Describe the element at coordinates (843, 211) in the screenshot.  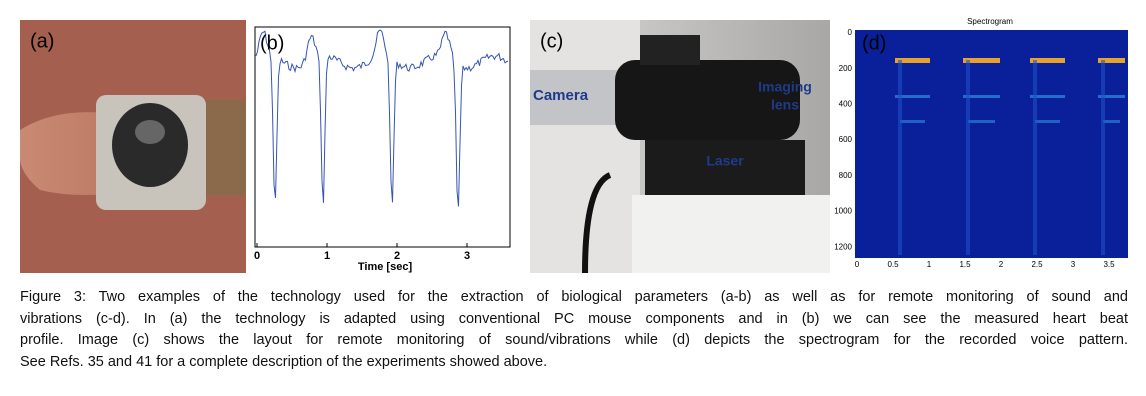
I see `y-tick-label: 1000` at that location.